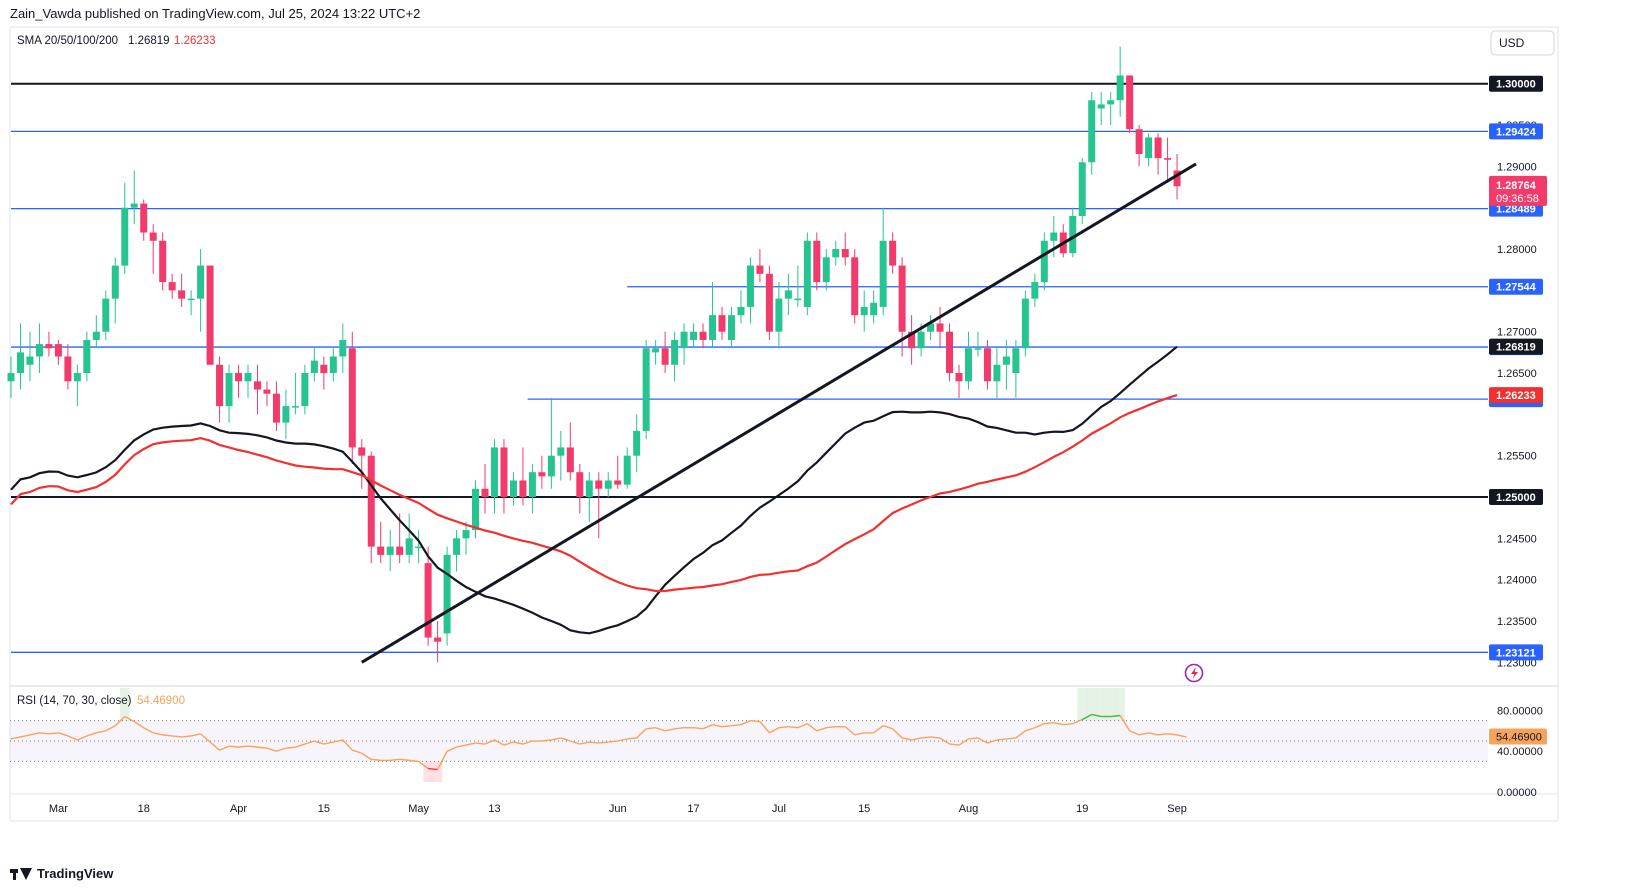 This screenshot has height=891, width=1634. Describe the element at coordinates (1517, 250) in the screenshot. I see `price-tick-label: 1.28000` at that location.